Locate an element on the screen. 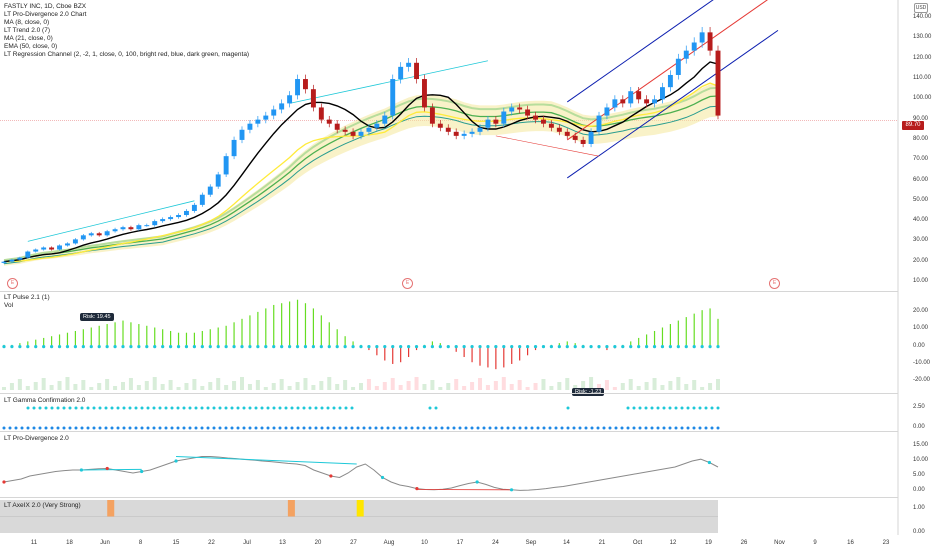  x-axis-tick: Jul is located at coordinates (247, 543).